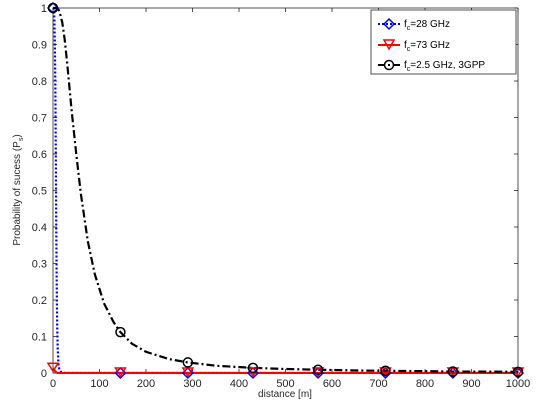 The width and height of the screenshot is (537, 408). I want to click on y-axis-label: Probability of sucess (Ps), so click(18, 189).